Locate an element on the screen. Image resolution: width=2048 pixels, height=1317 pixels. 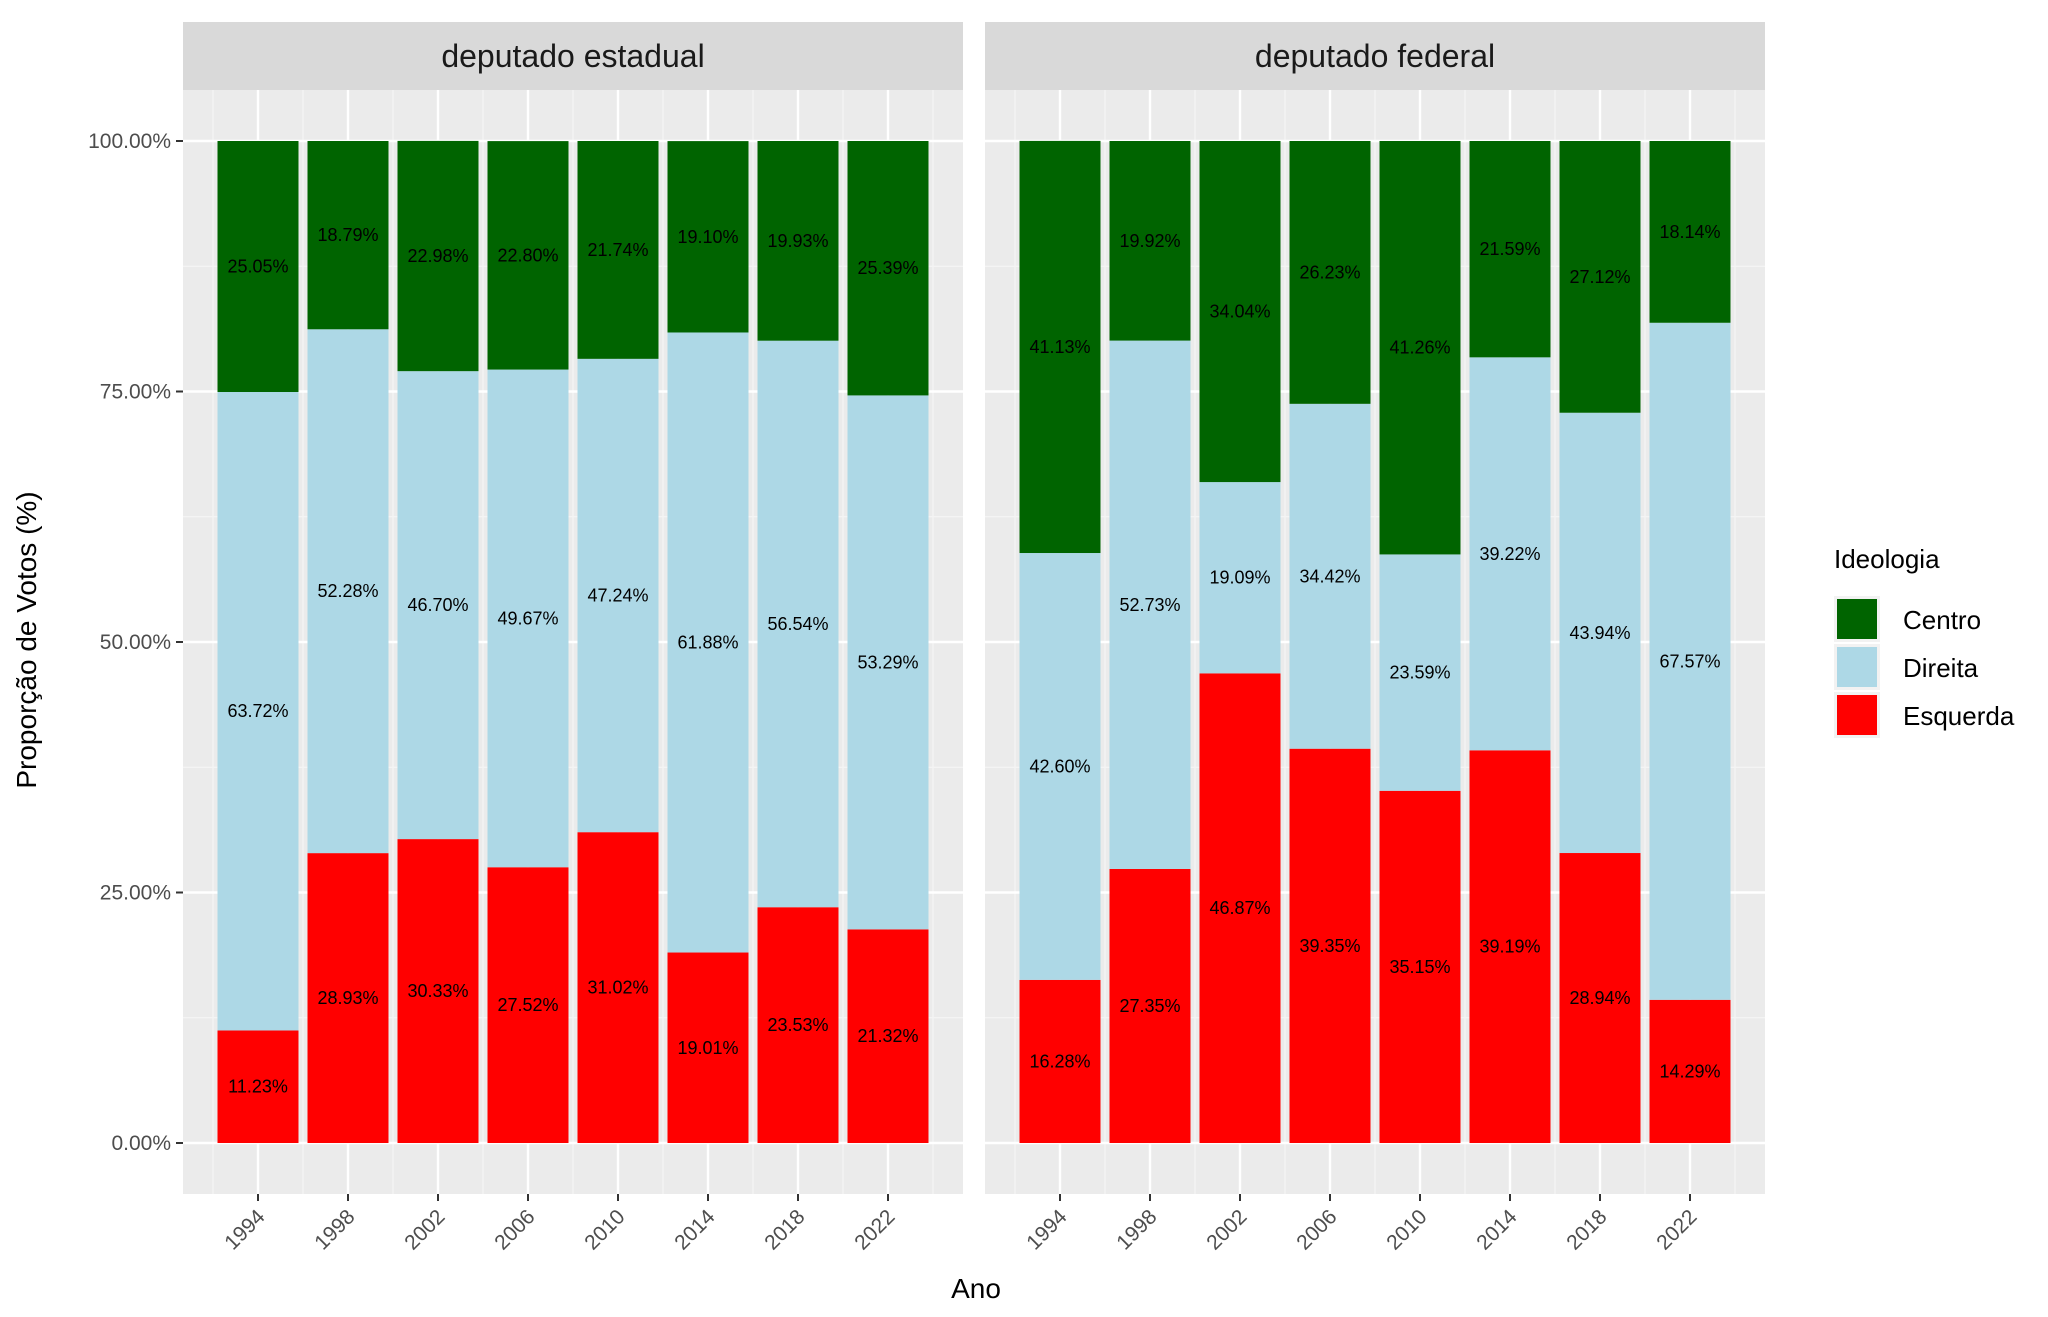
legend-label: Centro is located at coordinates (1942, 620).